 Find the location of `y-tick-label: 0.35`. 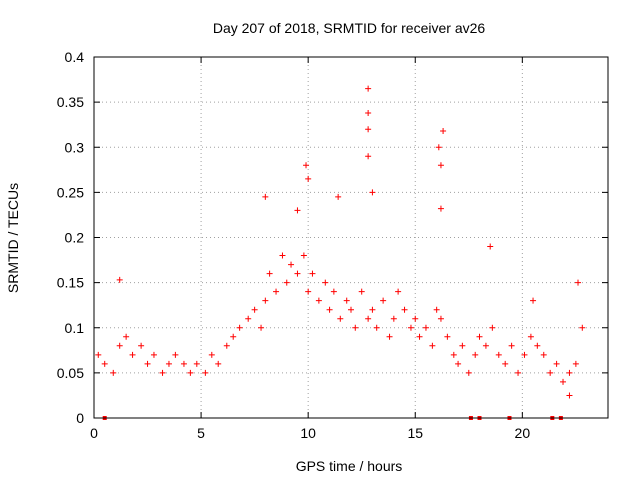

y-tick-label: 0.35 is located at coordinates (70, 102).